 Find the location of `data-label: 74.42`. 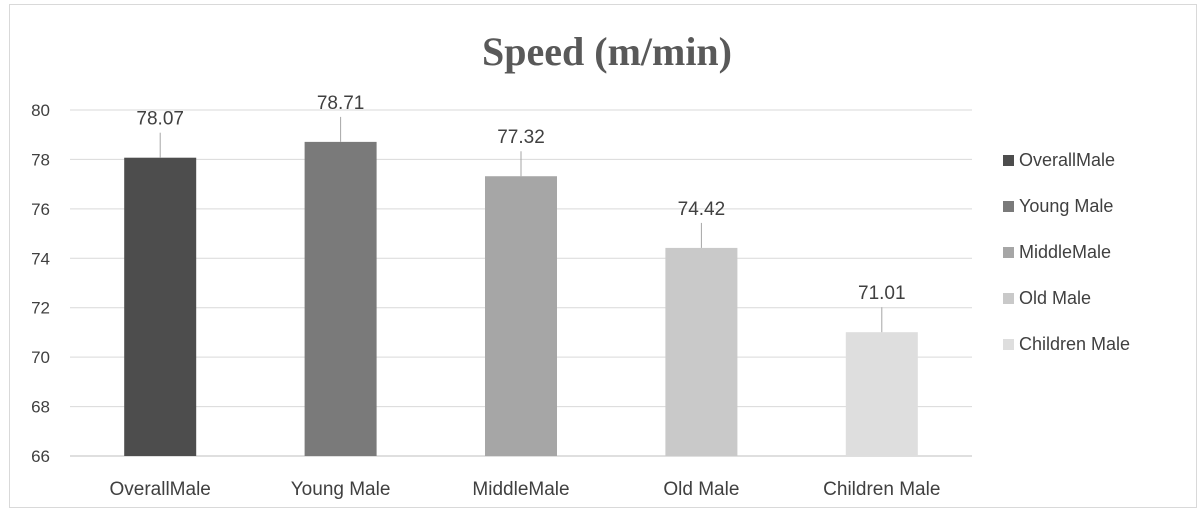

data-label: 74.42 is located at coordinates (702, 209).